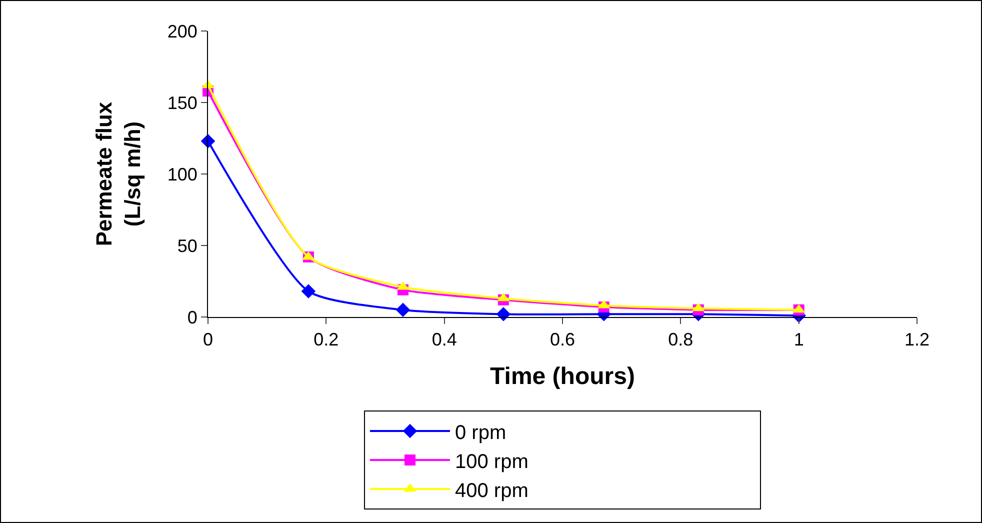 The height and width of the screenshot is (523, 982). I want to click on y-tick-label: 200, so click(182, 31).